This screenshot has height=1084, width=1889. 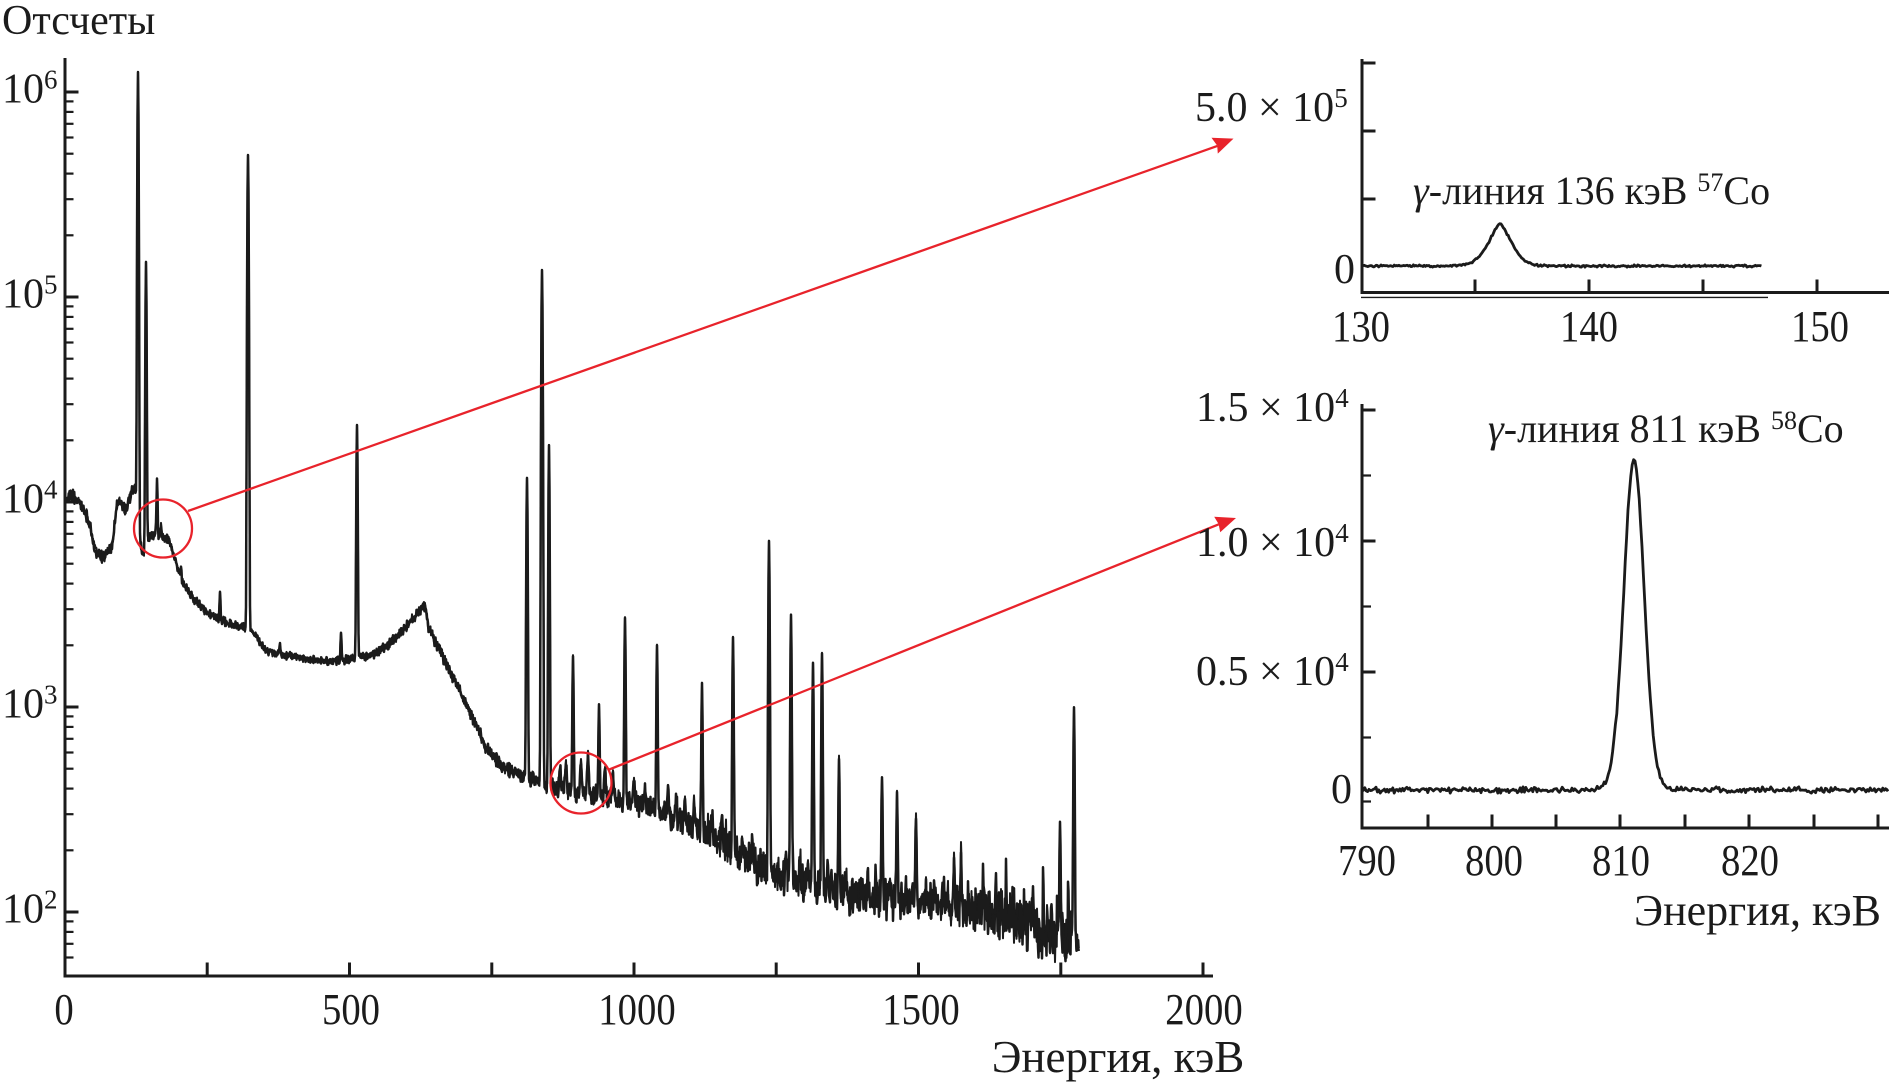 I want to click on svg-text: 790, so click(x=1367, y=860).